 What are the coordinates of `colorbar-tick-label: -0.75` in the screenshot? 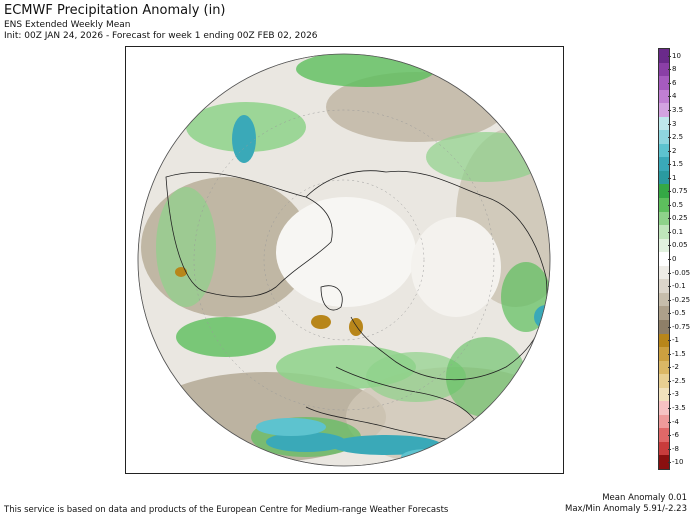 It's located at (681, 326).